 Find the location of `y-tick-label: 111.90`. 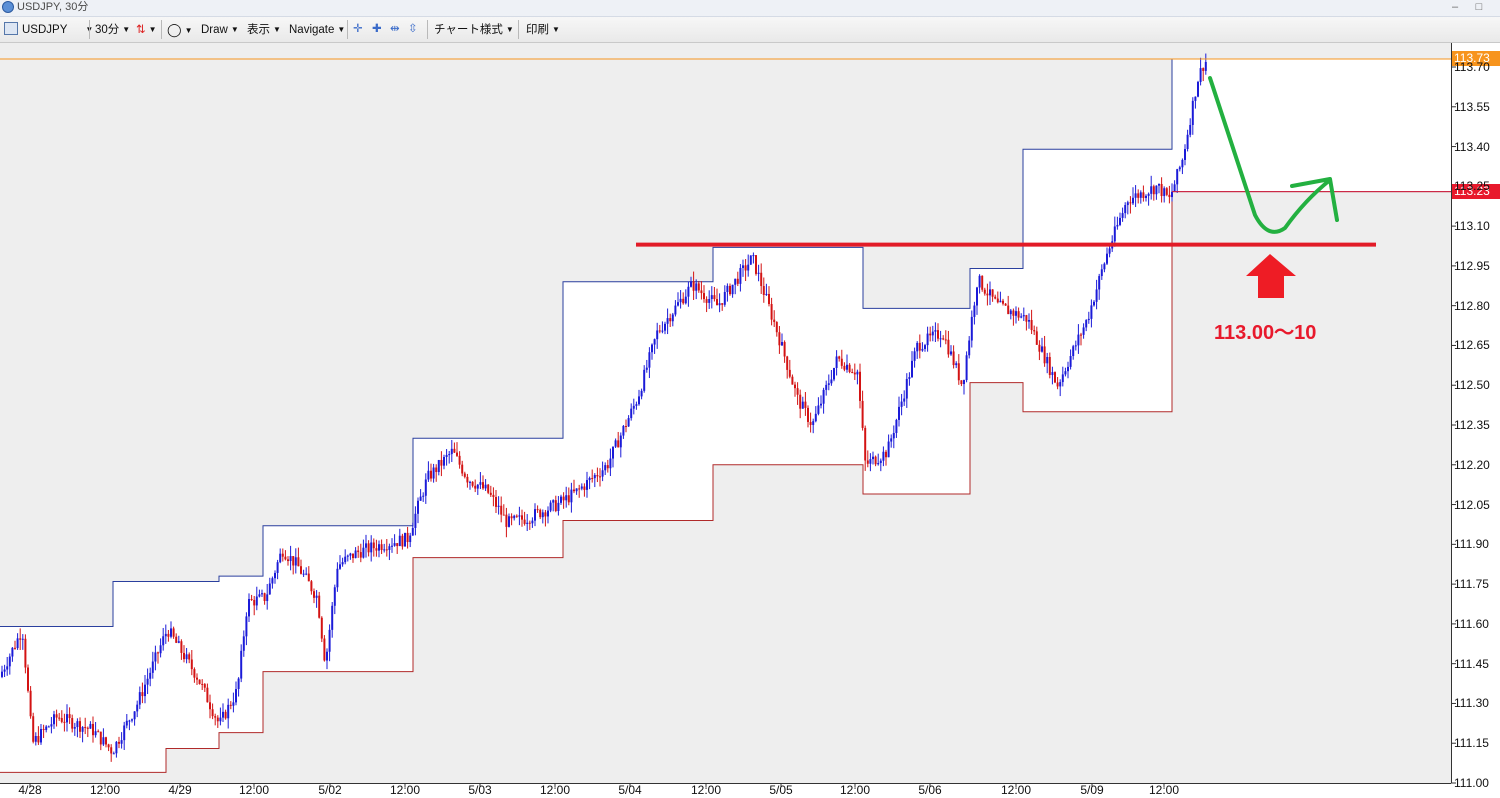

y-tick-label: 111.90 is located at coordinates (1471, 544).